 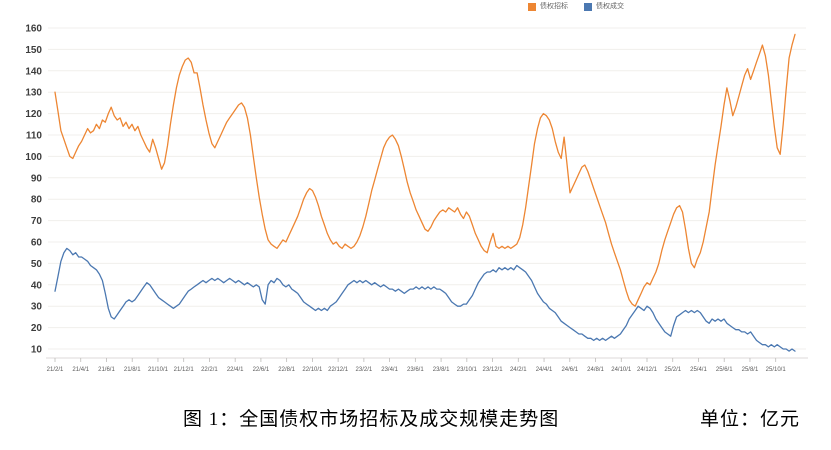 What do you see at coordinates (569, 370) in the screenshot?
I see `x-axis-label-24/6/1: 24/6/1` at bounding box center [569, 370].